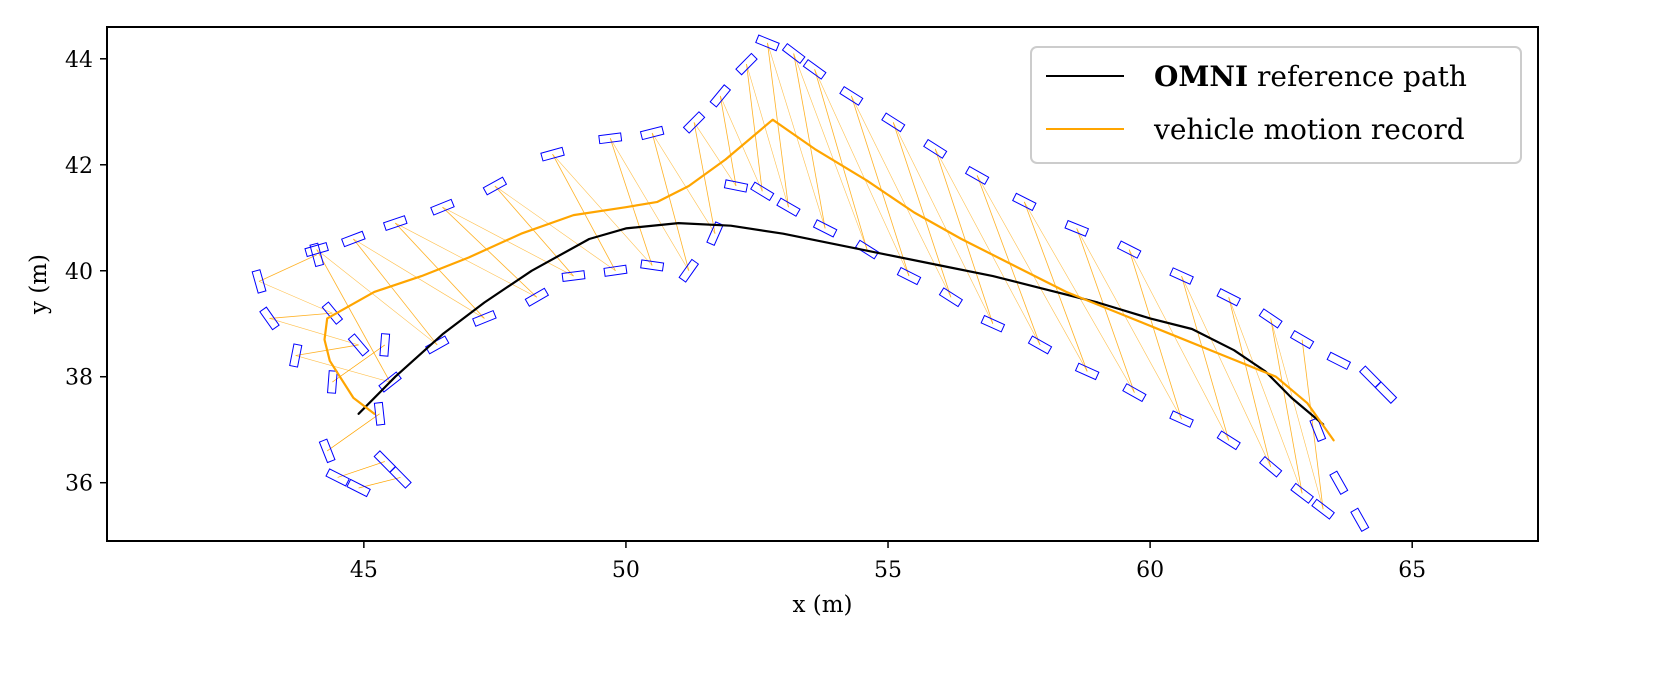  What do you see at coordinates (626, 570) in the screenshot?
I see `x-tick-label: 50` at bounding box center [626, 570].